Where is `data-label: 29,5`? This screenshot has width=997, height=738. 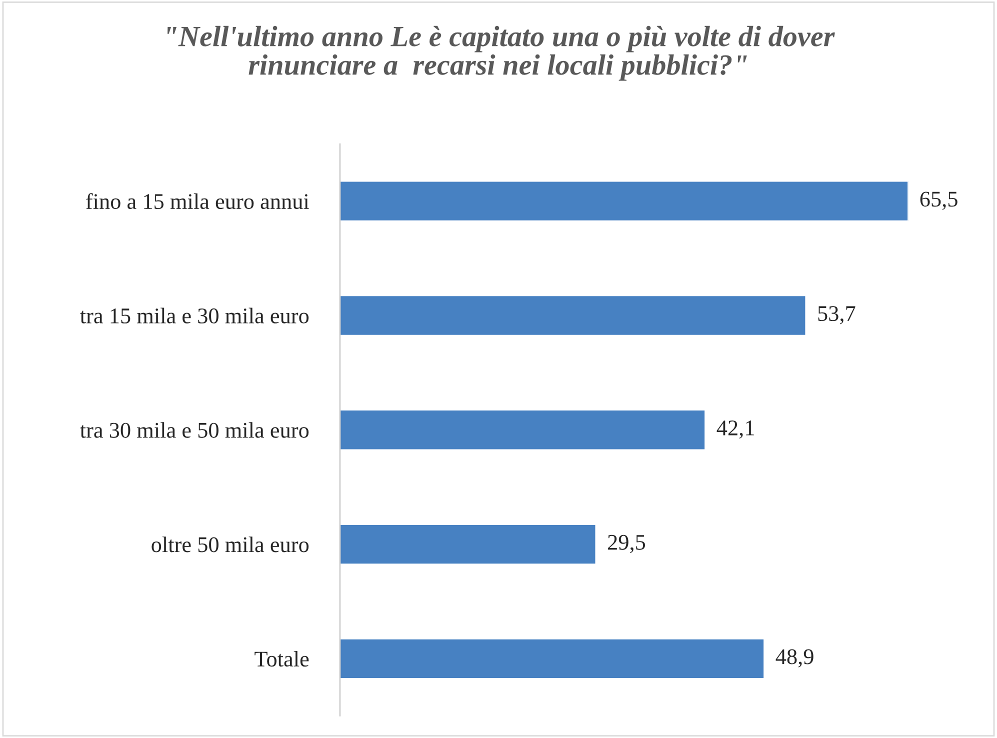
data-label: 29,5 is located at coordinates (627, 544).